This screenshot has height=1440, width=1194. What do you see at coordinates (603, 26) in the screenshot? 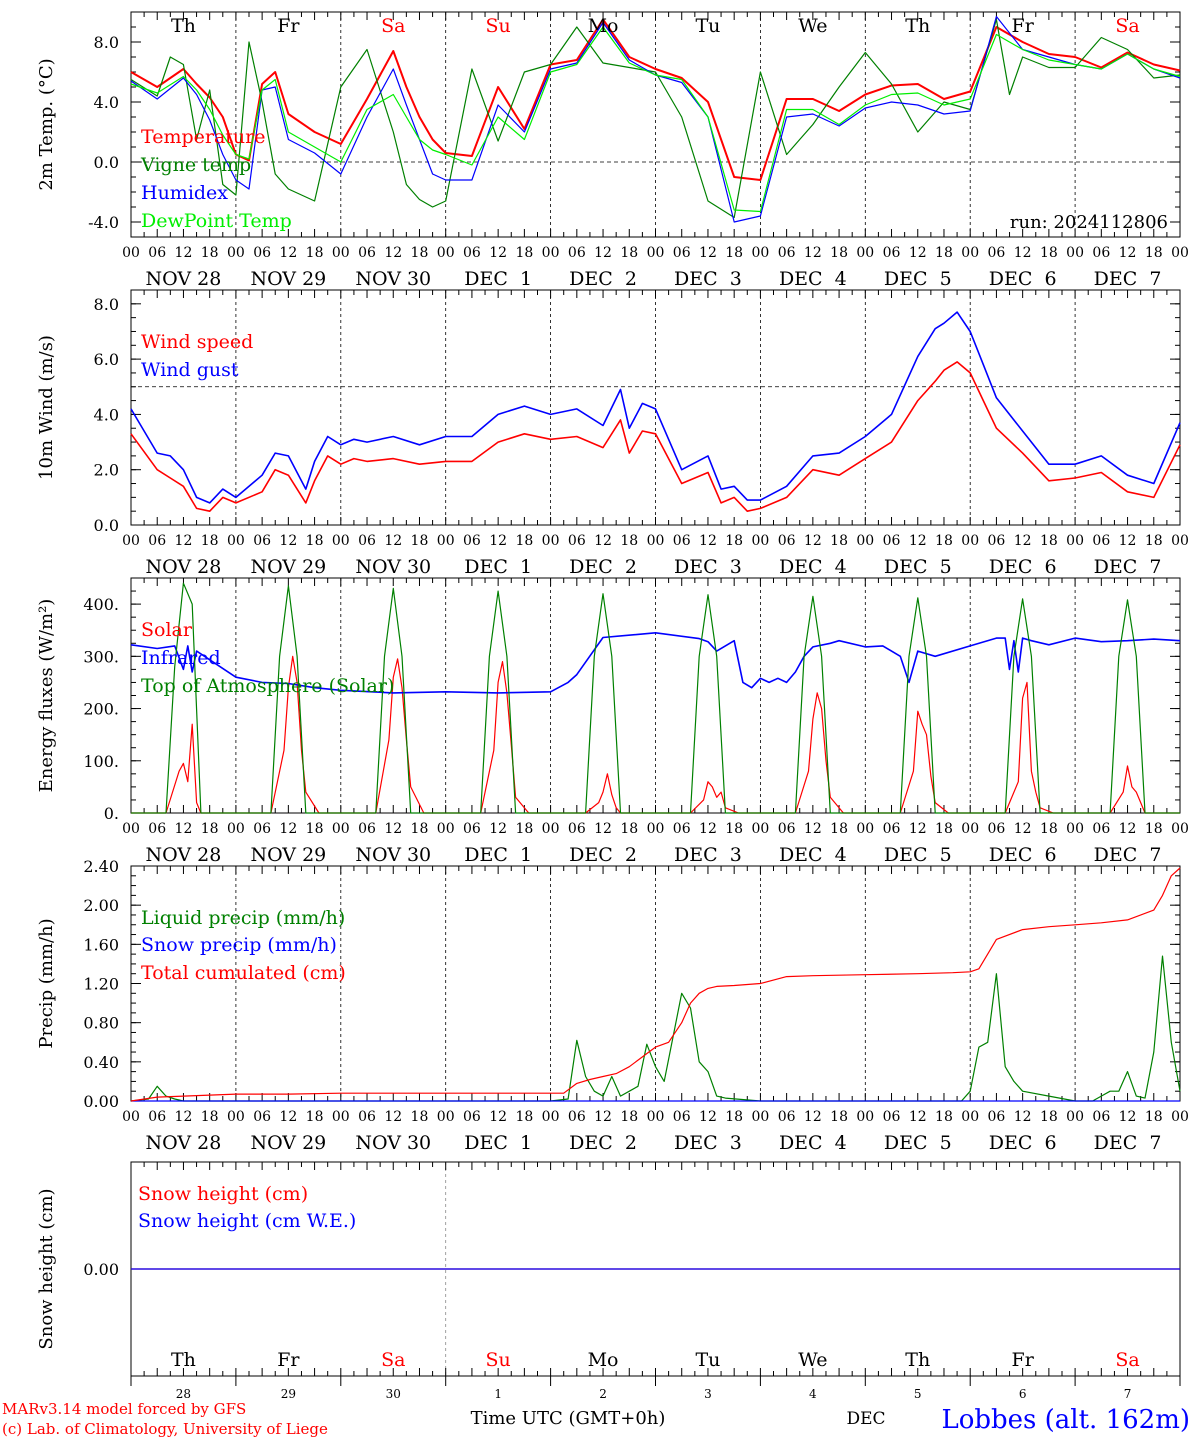
I see `day-name: Mo` at bounding box center [603, 26].